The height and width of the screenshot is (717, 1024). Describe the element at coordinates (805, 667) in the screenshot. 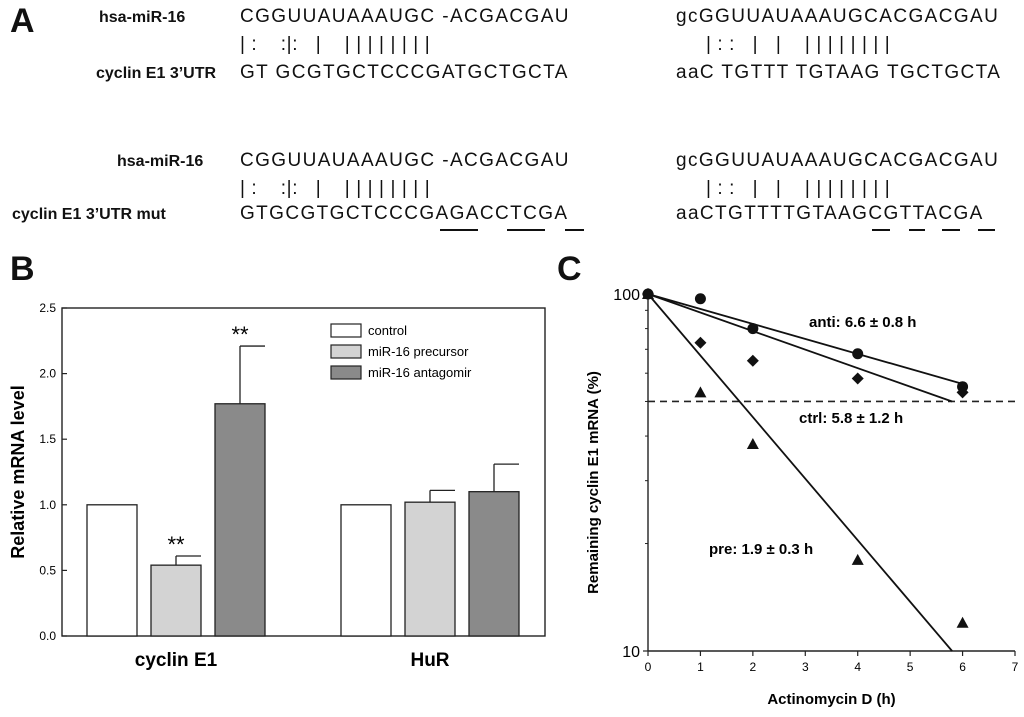

I see `x-tick-label: 3` at that location.